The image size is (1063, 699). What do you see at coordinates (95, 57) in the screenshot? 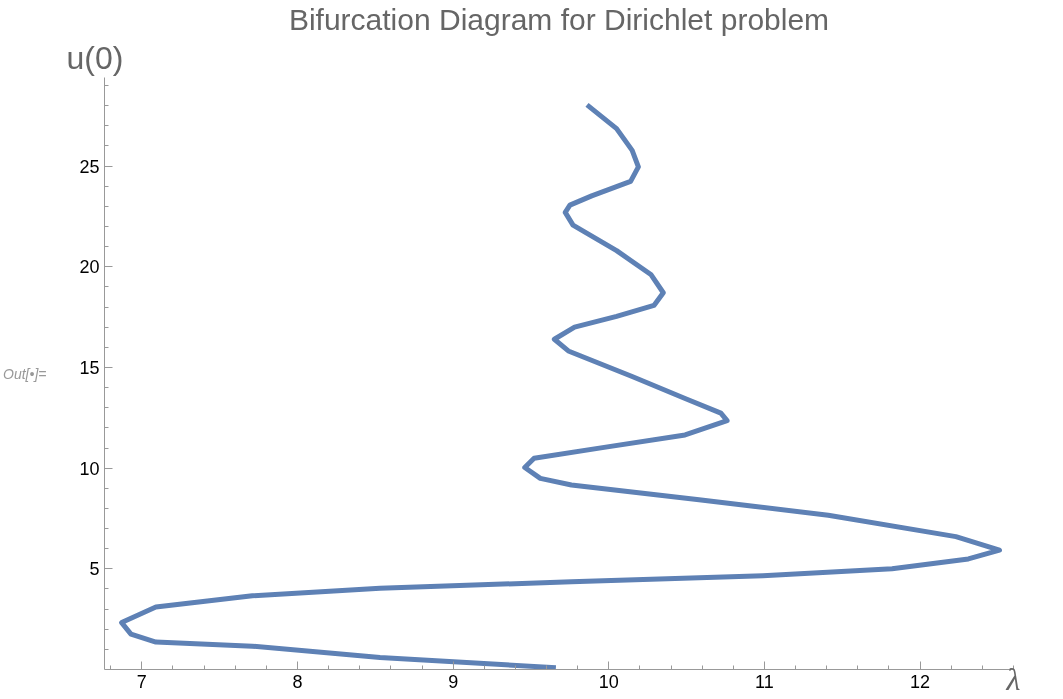
I see `y-axis-title: u(0)` at bounding box center [95, 57].